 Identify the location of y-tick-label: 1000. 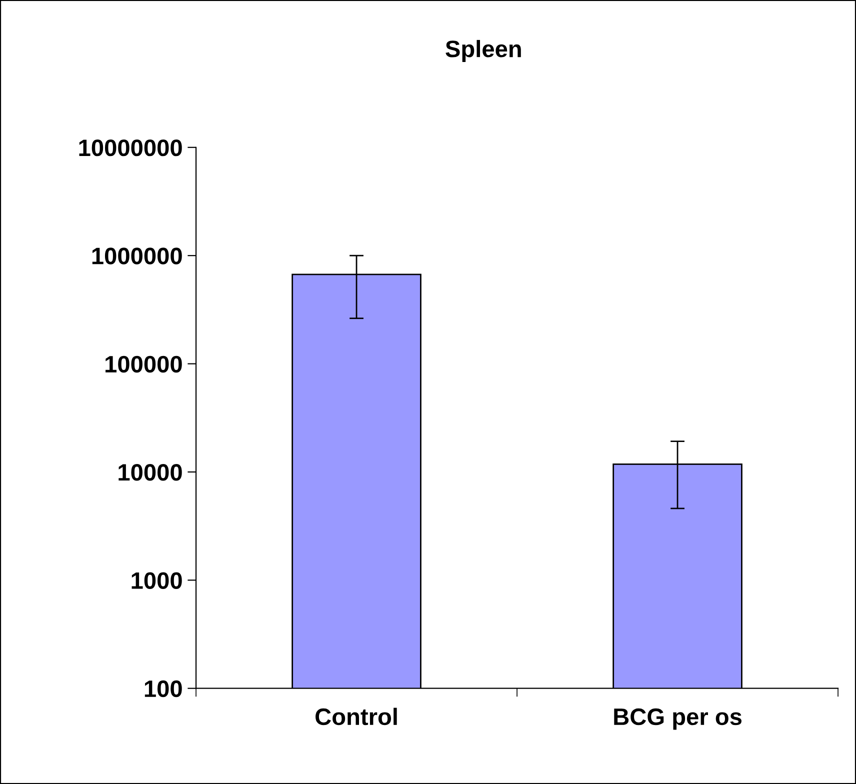
(157, 580).